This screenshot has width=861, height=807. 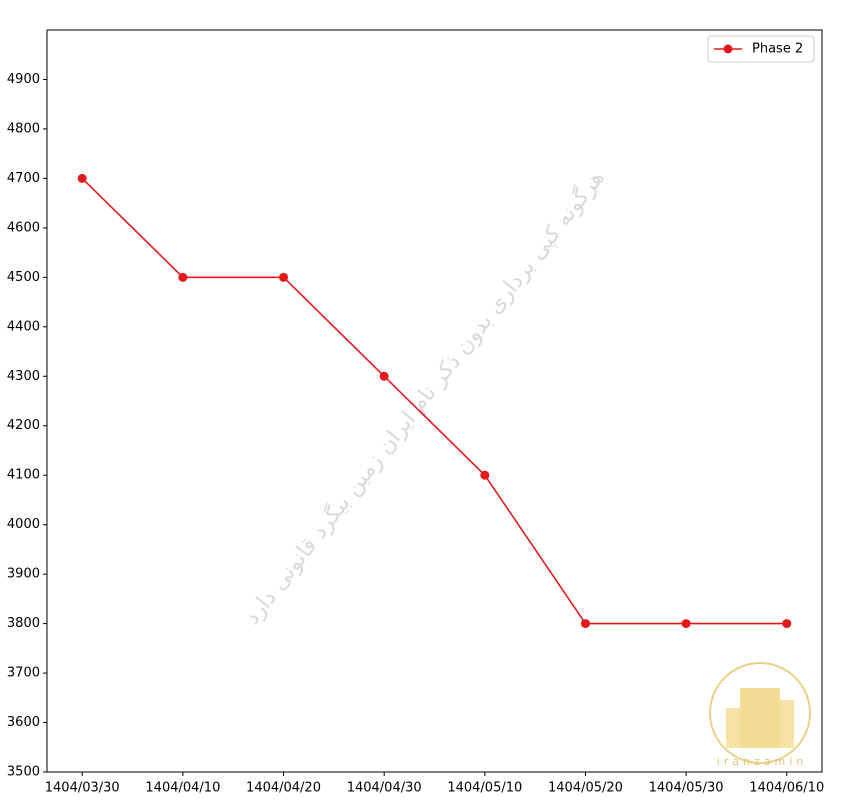 What do you see at coordinates (585, 788) in the screenshot?
I see `x-tick-label: 1404/05/20` at bounding box center [585, 788].